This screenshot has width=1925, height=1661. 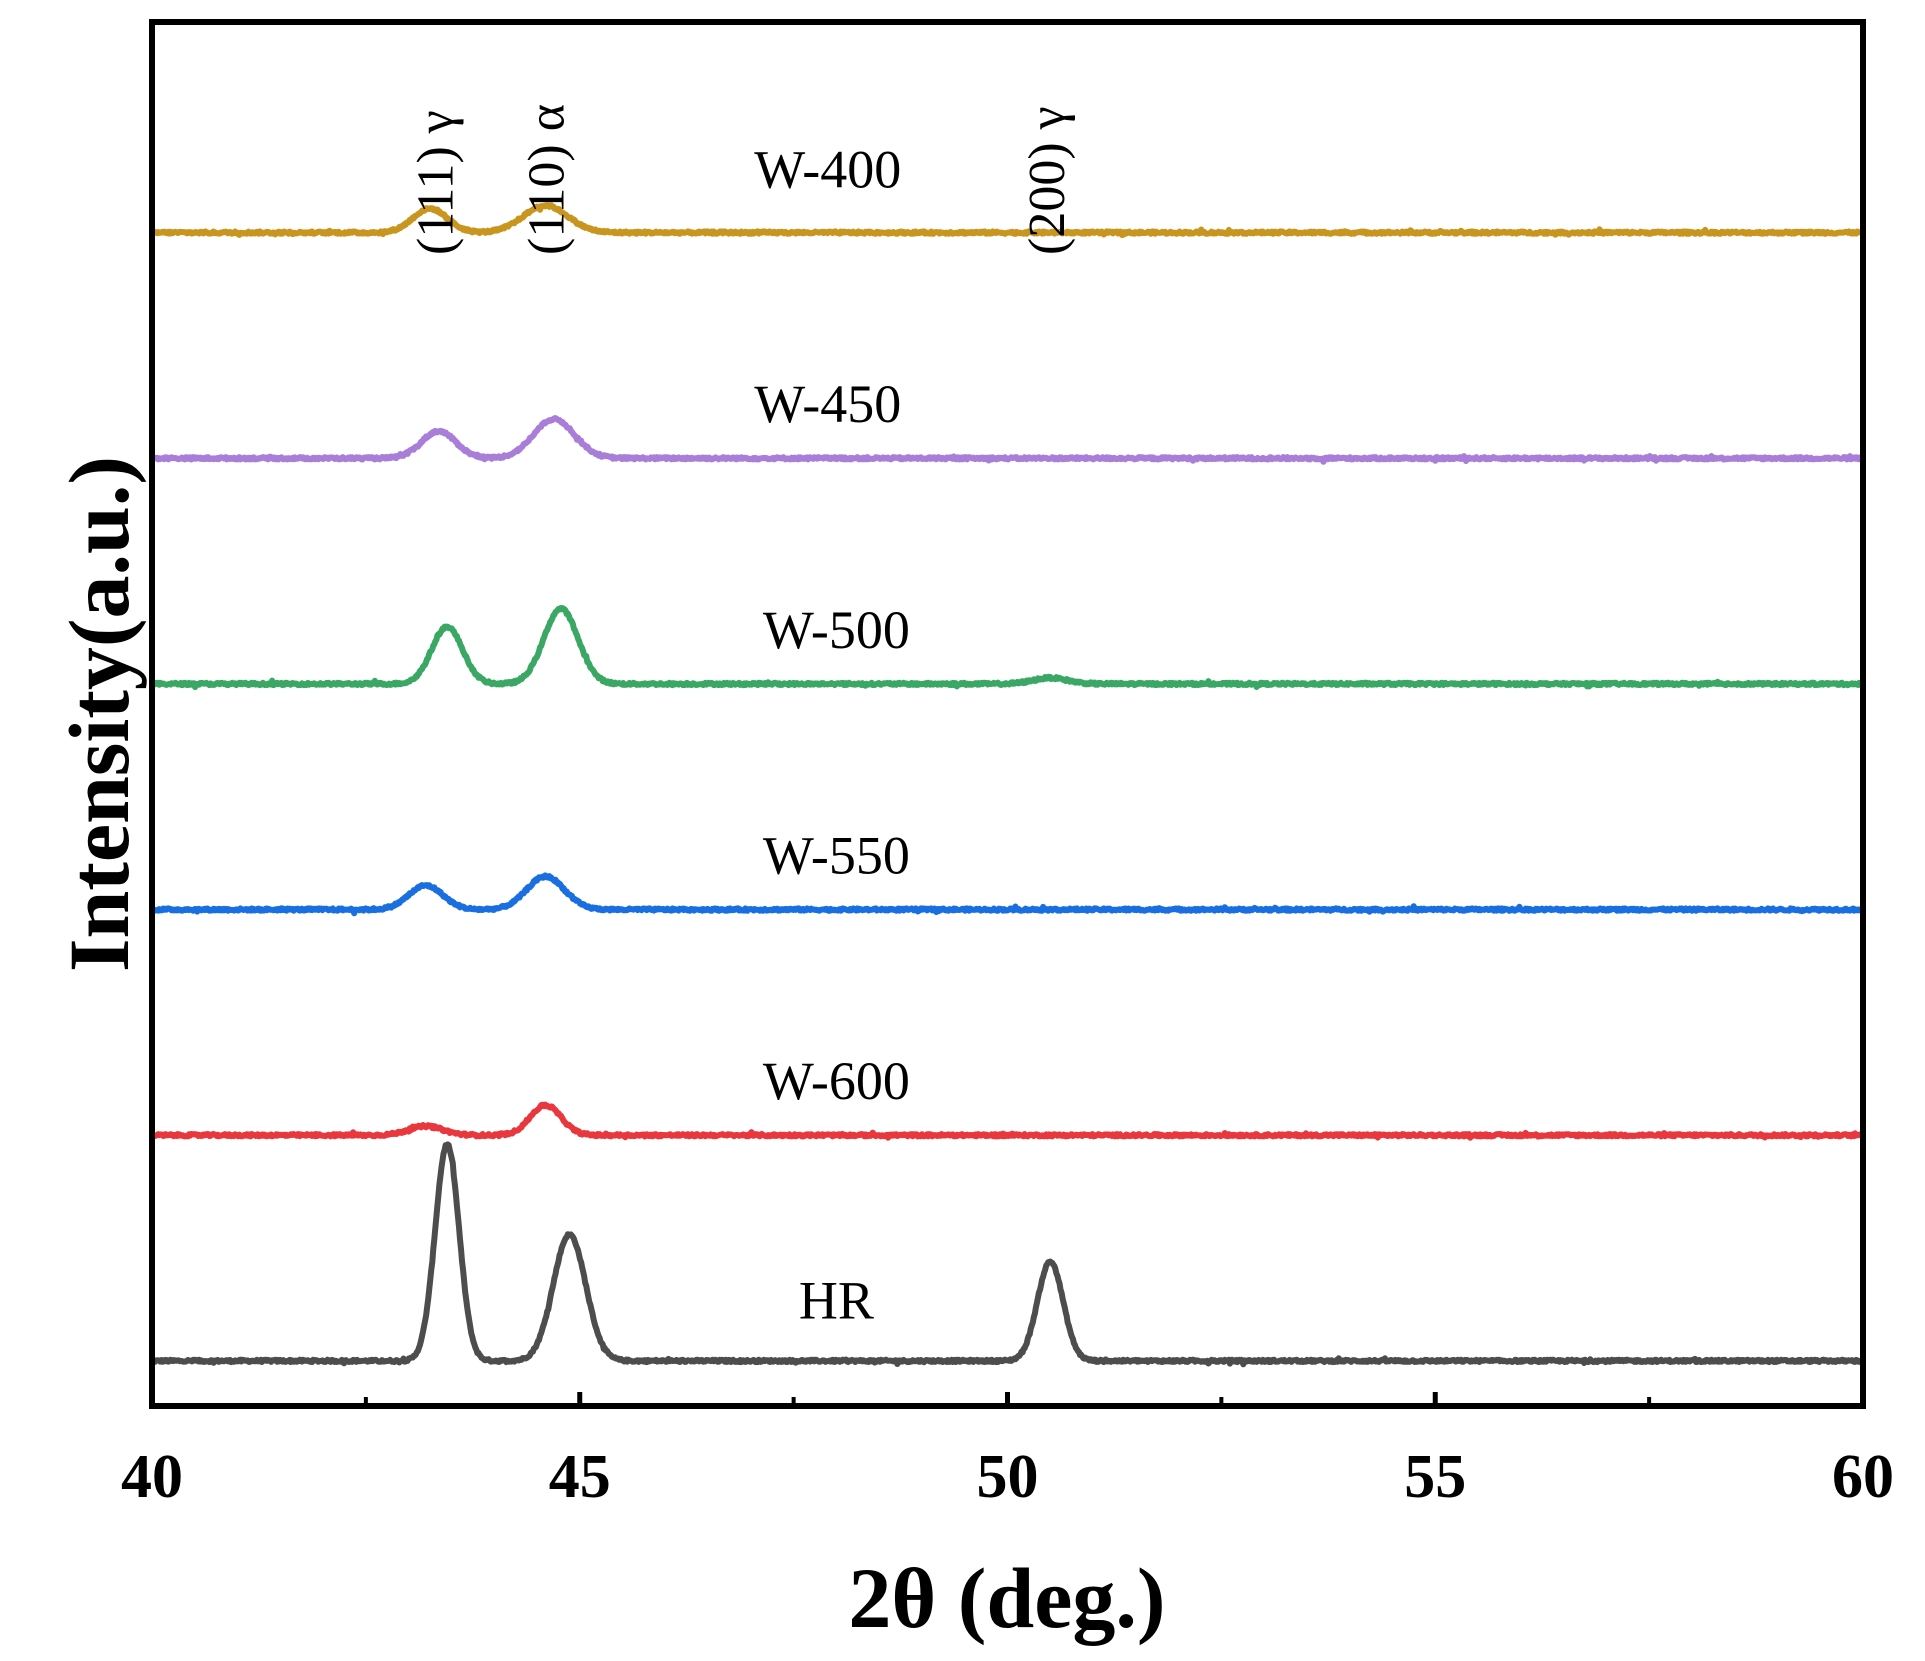 I want to click on series-line-hr, so click(x=1007, y=1254).